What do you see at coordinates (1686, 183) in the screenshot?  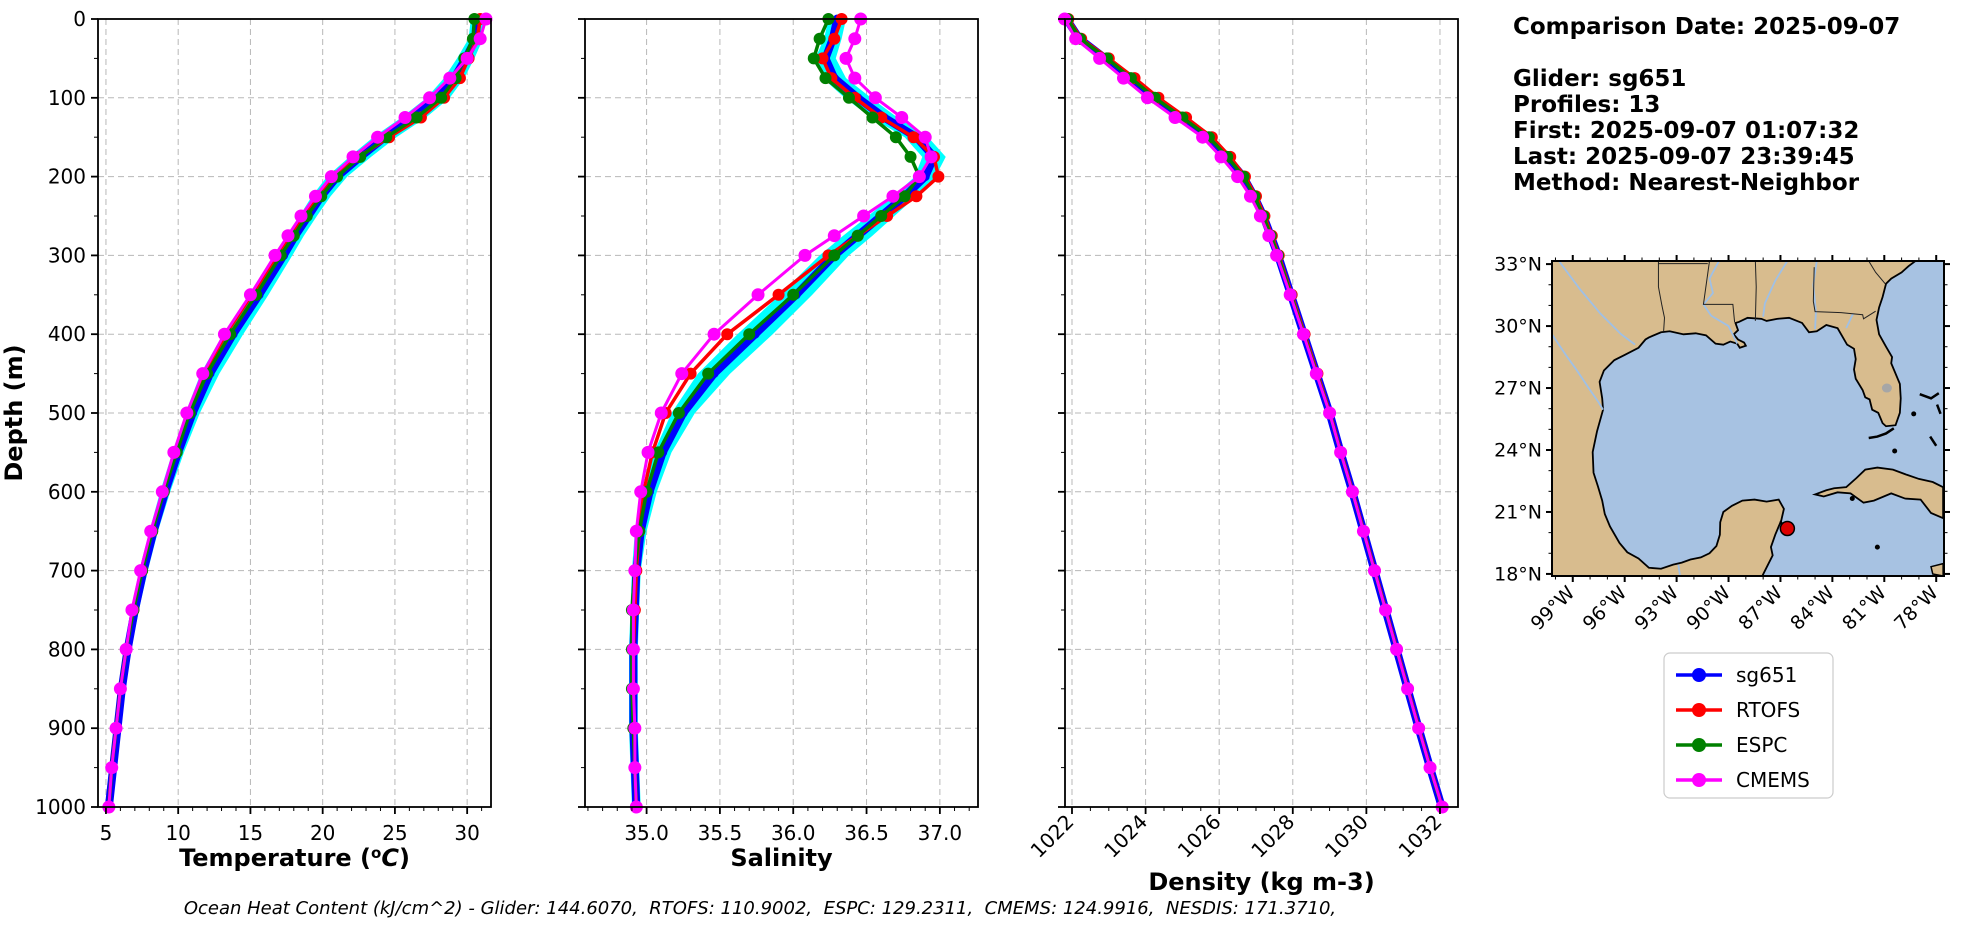 I see `method-text: Method: Nearest-Neighbor` at bounding box center [1686, 183].